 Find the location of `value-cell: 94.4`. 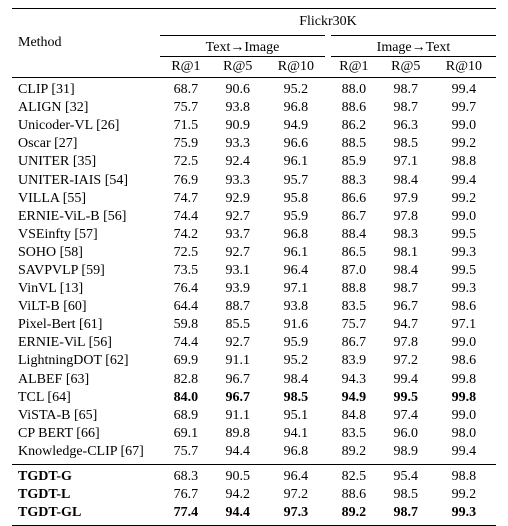

value-cell: 94.4 is located at coordinates (238, 513).